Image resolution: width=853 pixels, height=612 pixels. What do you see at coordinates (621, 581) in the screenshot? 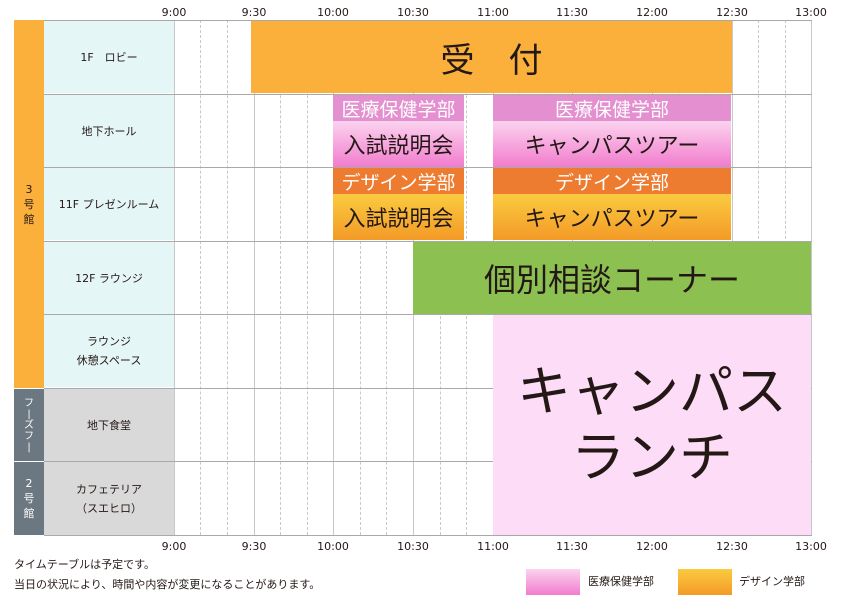
I see `legend-label-medical: 医療保健学部` at bounding box center [621, 581].